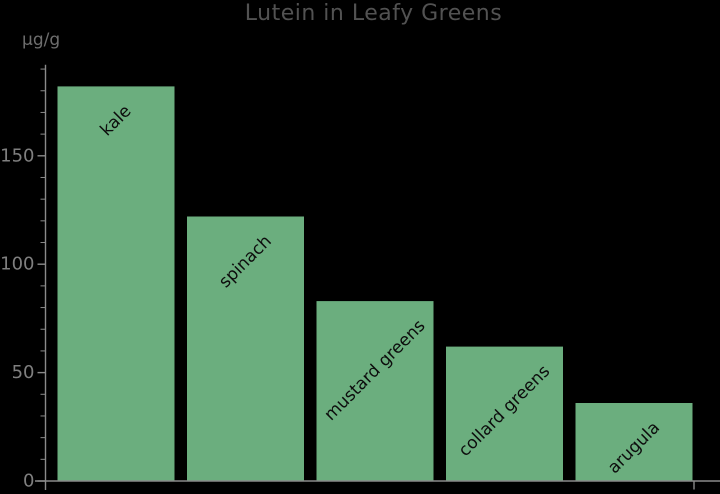 This screenshot has height=494, width=720. I want to click on bar-collard-greens, so click(504, 413).